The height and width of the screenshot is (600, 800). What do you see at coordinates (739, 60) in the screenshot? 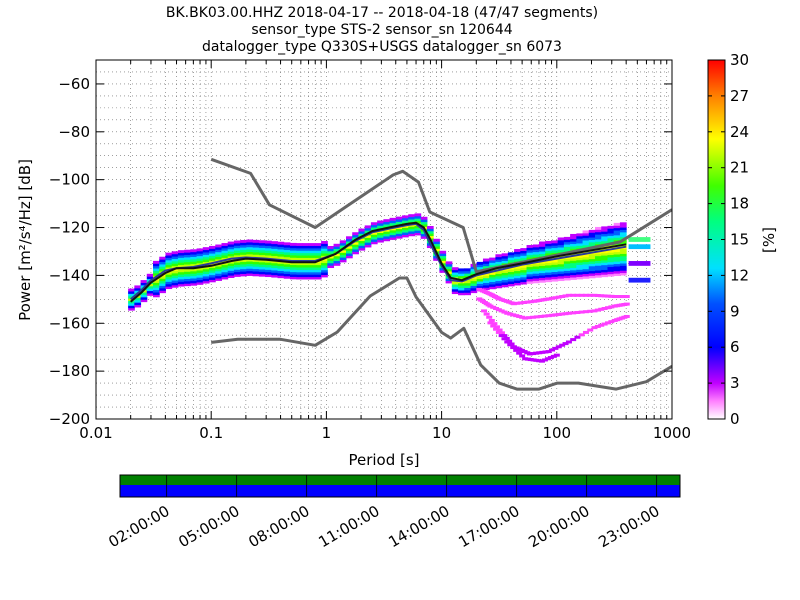
I see `colorbar-tick-label: 30` at bounding box center [739, 60].